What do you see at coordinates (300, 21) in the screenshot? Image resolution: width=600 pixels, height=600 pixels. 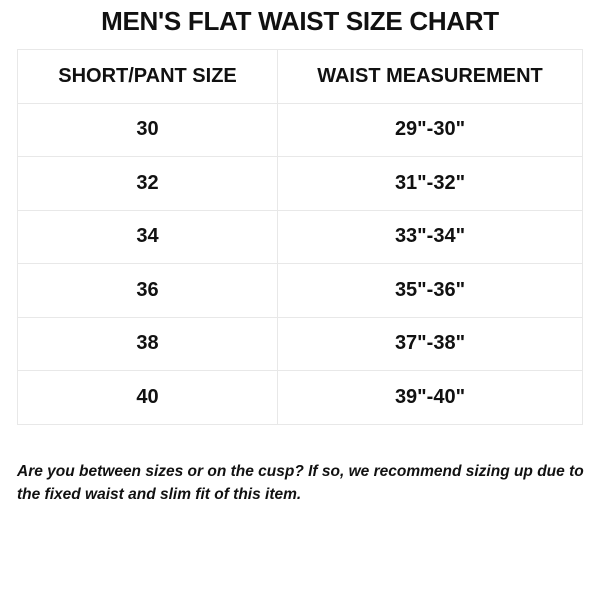 I see `page-title: MEN'S FLAT WAIST SIZE CHART` at bounding box center [300, 21].